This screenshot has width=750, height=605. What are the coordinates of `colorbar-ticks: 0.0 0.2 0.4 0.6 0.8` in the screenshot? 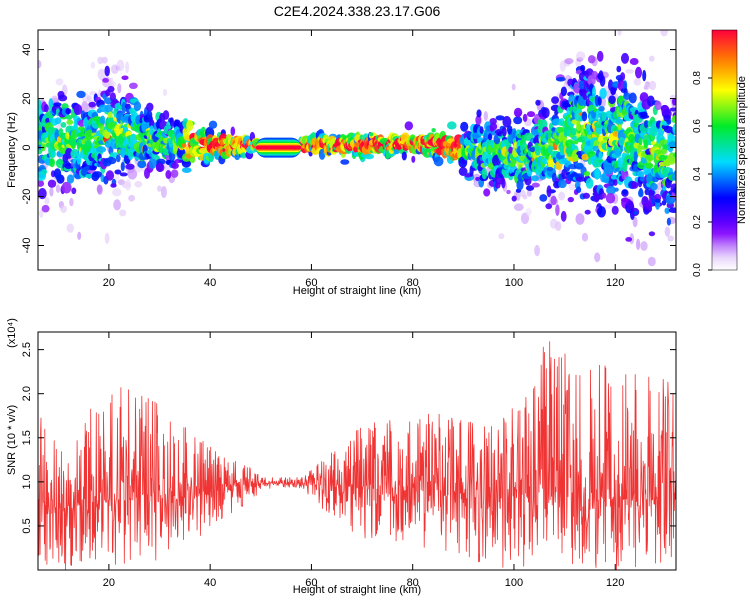 It's located at (702, 174).